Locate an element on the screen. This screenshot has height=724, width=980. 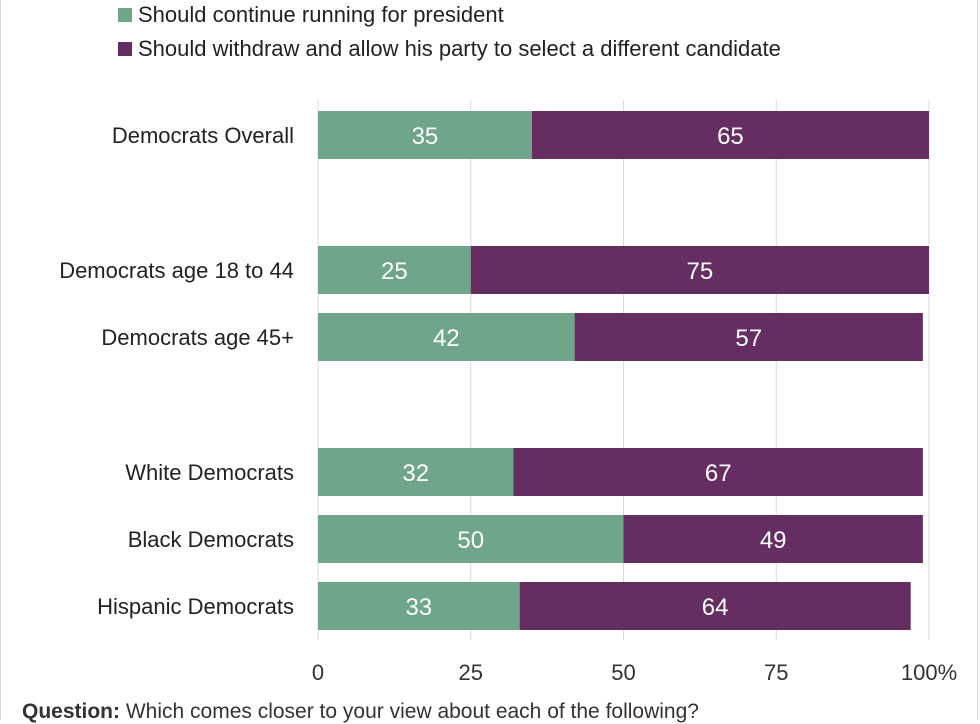
value-label-continue-1: 25 is located at coordinates (394, 271).